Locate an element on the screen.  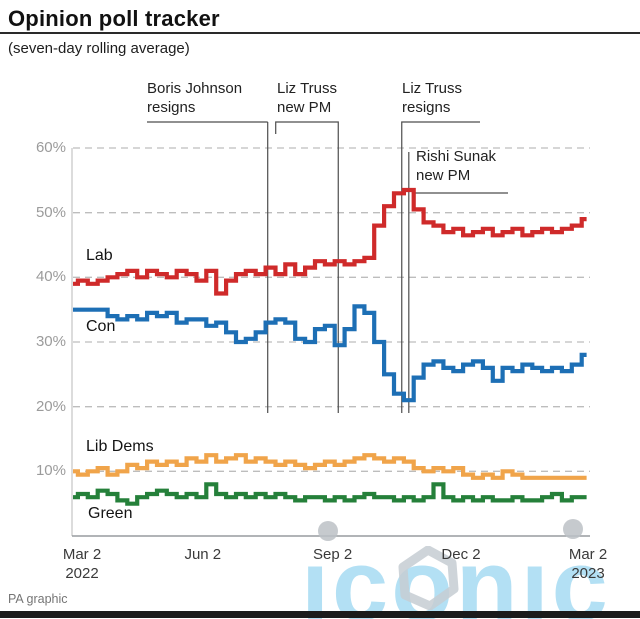
title-divider is located at coordinates (320, 33).